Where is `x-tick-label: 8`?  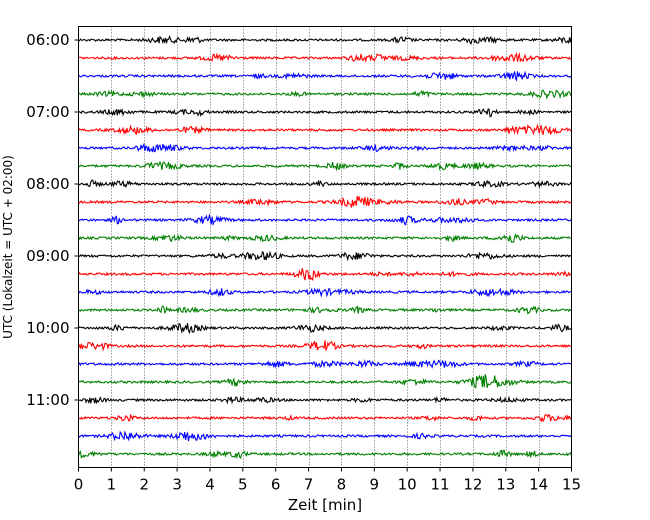
x-tick-label: 8 is located at coordinates (342, 485).